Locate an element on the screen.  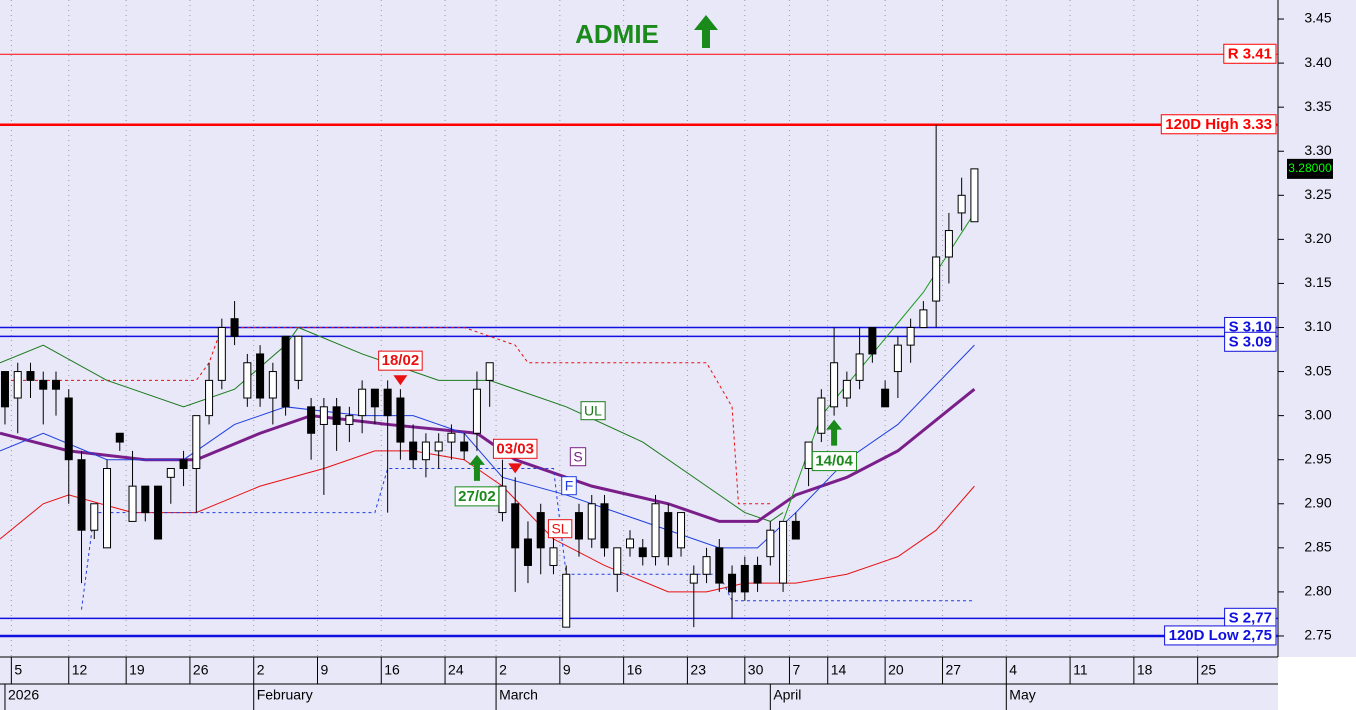
last-price-label: 3.28000 is located at coordinates (1310, 168).